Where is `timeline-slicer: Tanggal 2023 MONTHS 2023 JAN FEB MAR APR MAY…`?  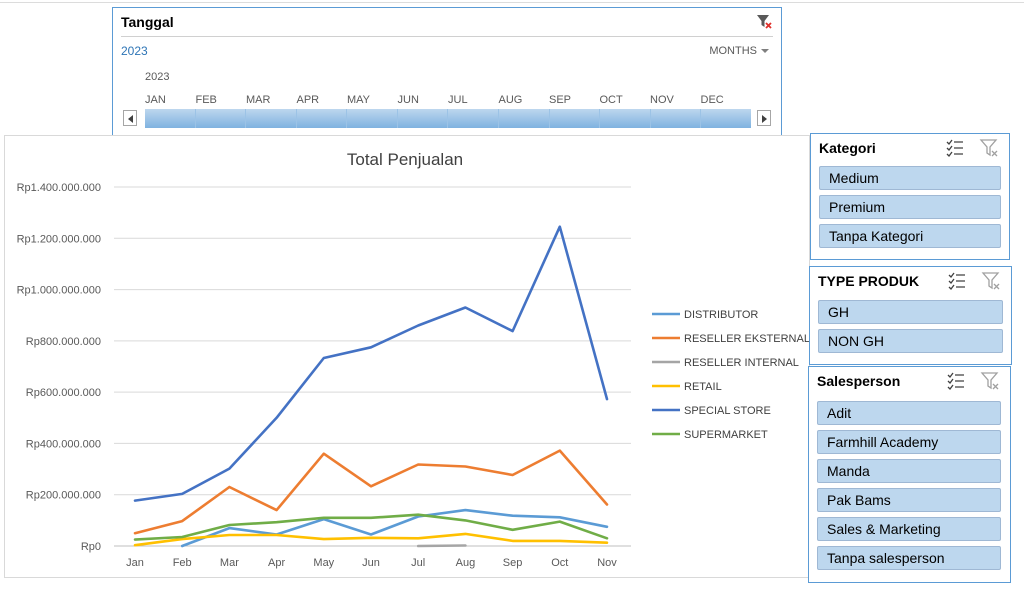 timeline-slicer: Tanggal 2023 MONTHS 2023 JAN FEB MAR APR MAY… is located at coordinates (447, 72).